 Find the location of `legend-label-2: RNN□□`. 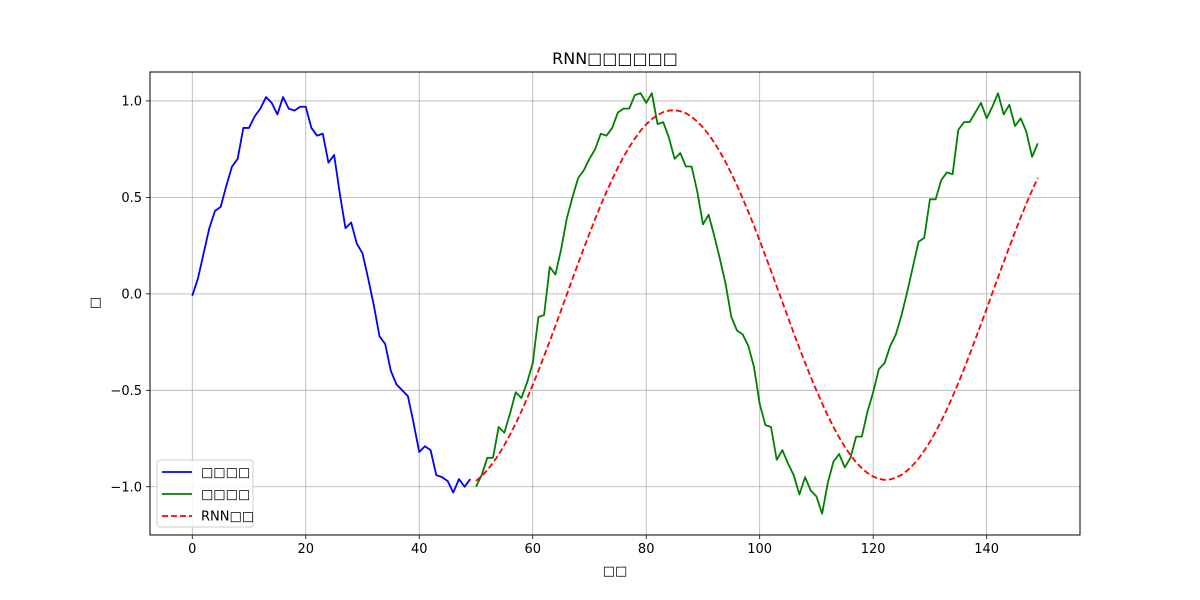

legend-label-2: RNN□□ is located at coordinates (227, 517).